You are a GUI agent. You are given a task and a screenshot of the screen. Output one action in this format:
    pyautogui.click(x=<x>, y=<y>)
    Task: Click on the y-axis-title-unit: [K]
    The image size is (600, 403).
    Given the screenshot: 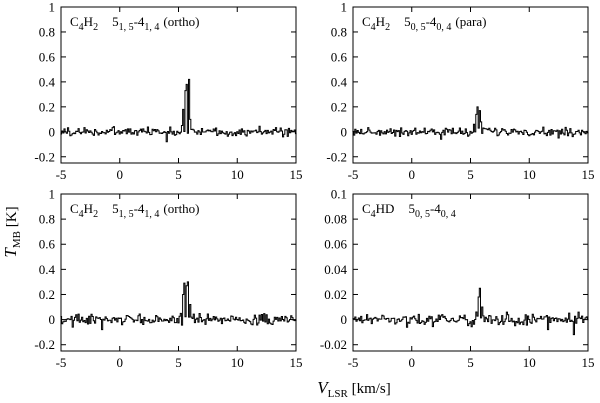 What is the action you would take?
    pyautogui.click(x=12, y=218)
    